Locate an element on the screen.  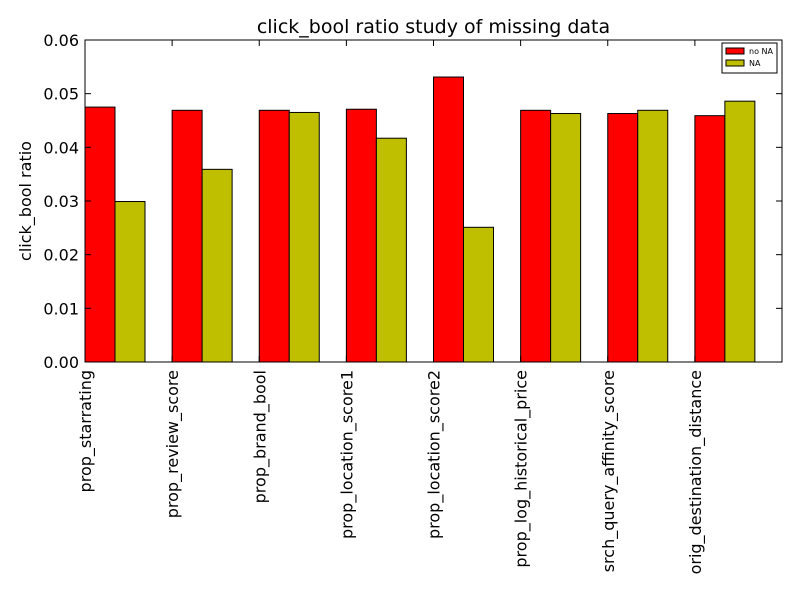
x-tick-label: prop_location_score2 is located at coordinates (435, 454).